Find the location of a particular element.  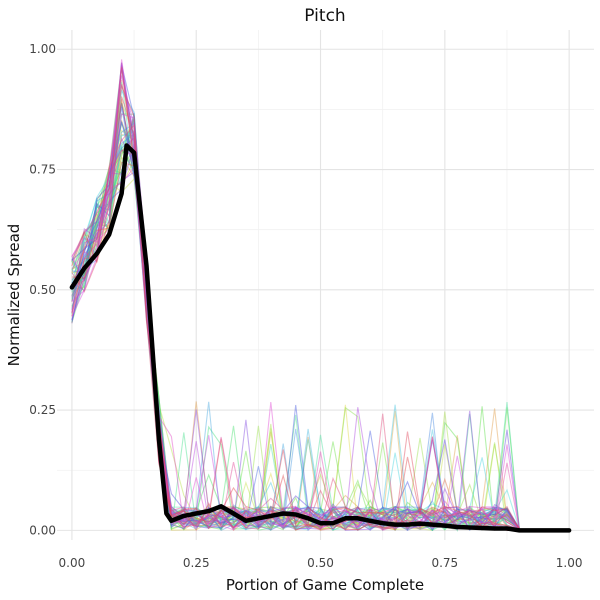

y-tick-label: 0.50 is located at coordinates (42, 290).